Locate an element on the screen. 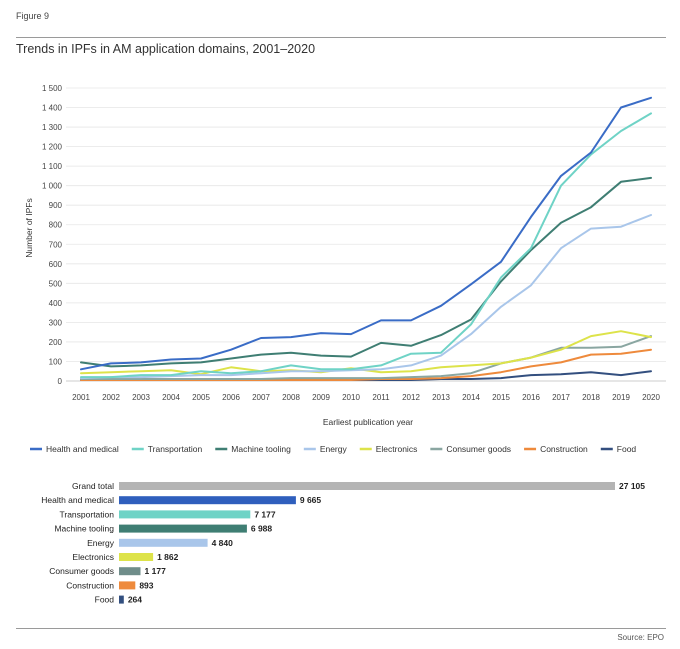 The height and width of the screenshot is (649, 680). y-tick-label: 1 000 is located at coordinates (52, 186).